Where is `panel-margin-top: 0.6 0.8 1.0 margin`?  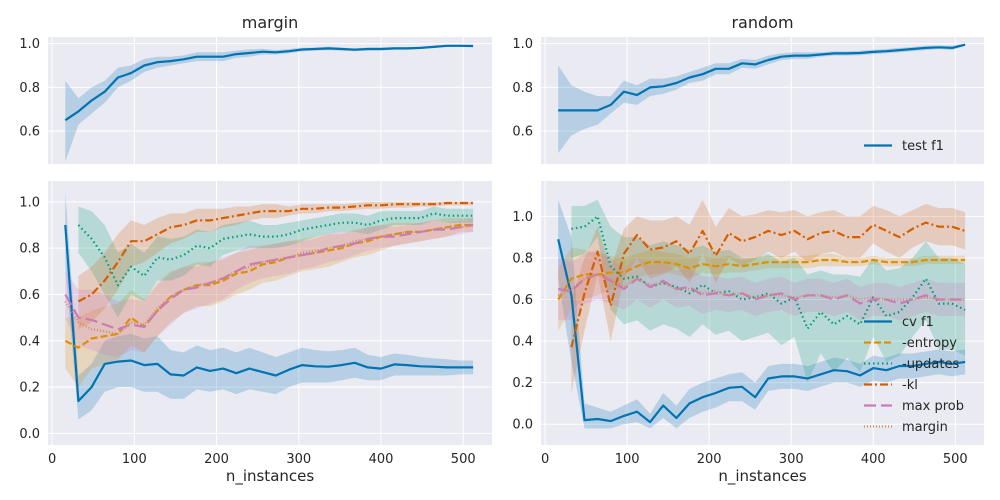
panel-margin-top: 0.6 0.8 1.0 margin is located at coordinates (255, 88).